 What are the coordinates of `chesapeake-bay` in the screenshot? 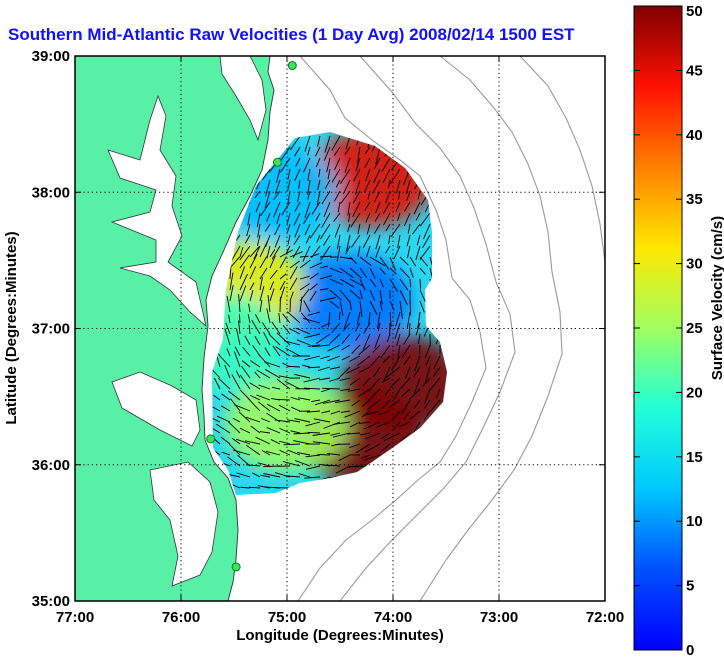 It's located at (157, 211).